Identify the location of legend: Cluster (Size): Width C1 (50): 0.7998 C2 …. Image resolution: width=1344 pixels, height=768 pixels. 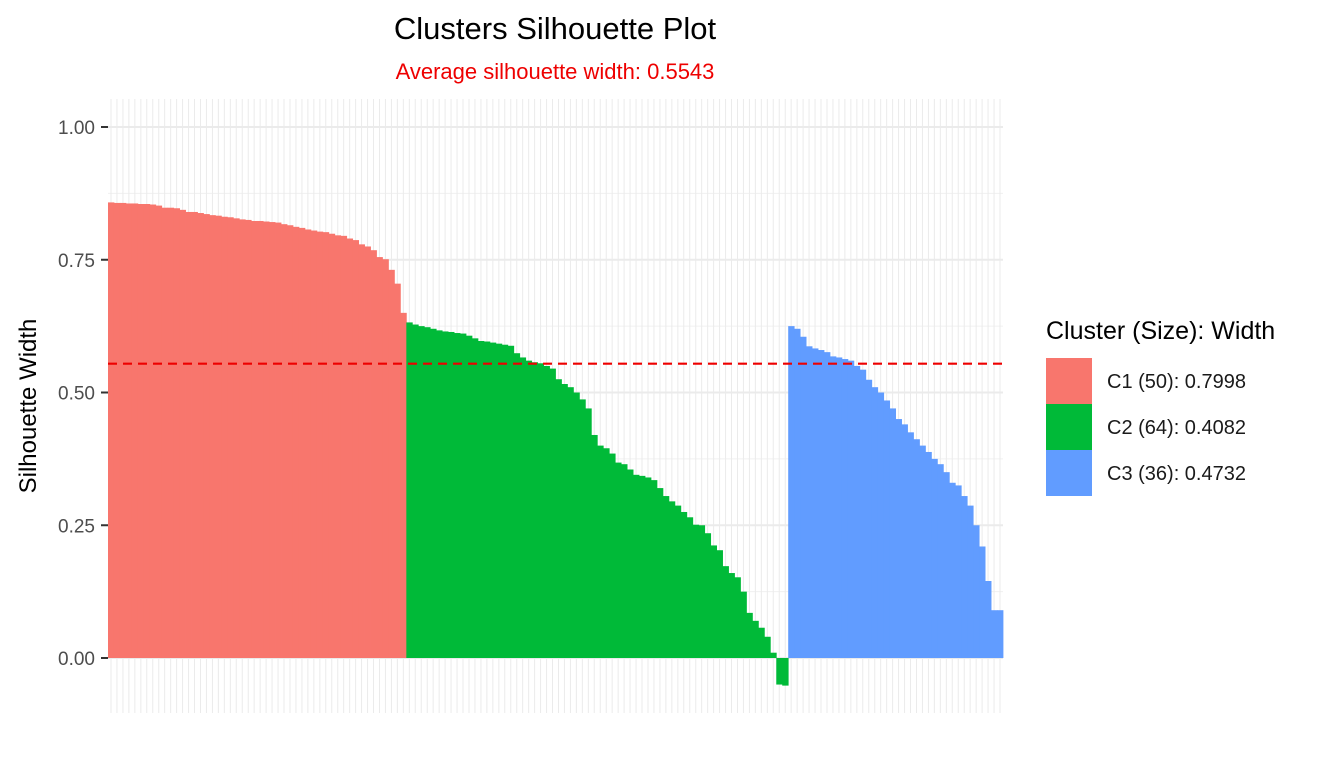
(1160, 406).